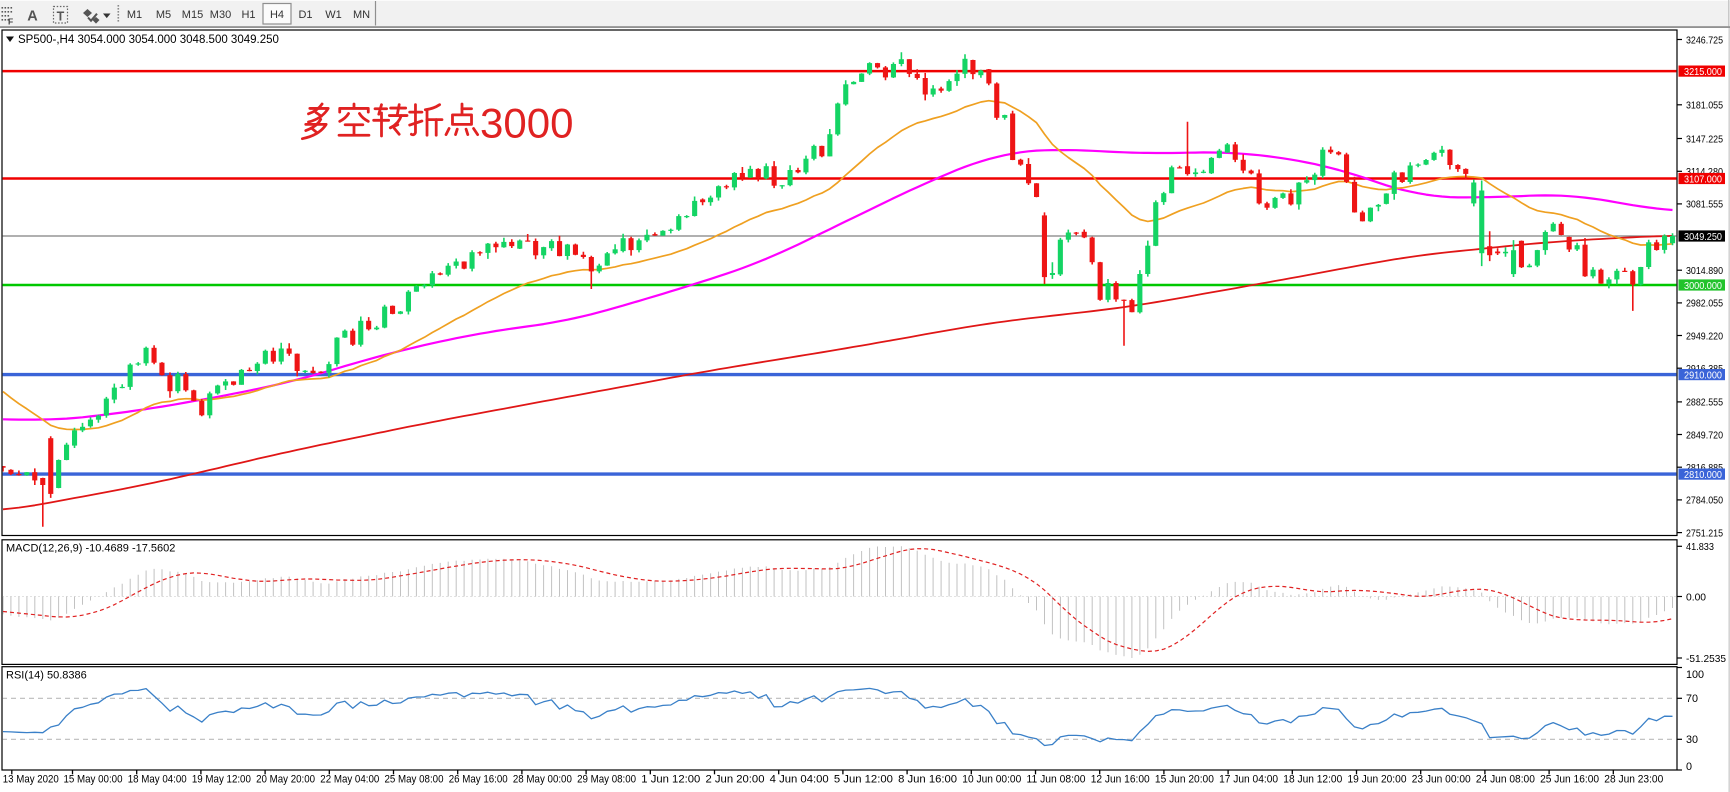 Image resolution: width=1730 pixels, height=792 pixels. I want to click on svg-text: 2849.720, so click(1704, 435).